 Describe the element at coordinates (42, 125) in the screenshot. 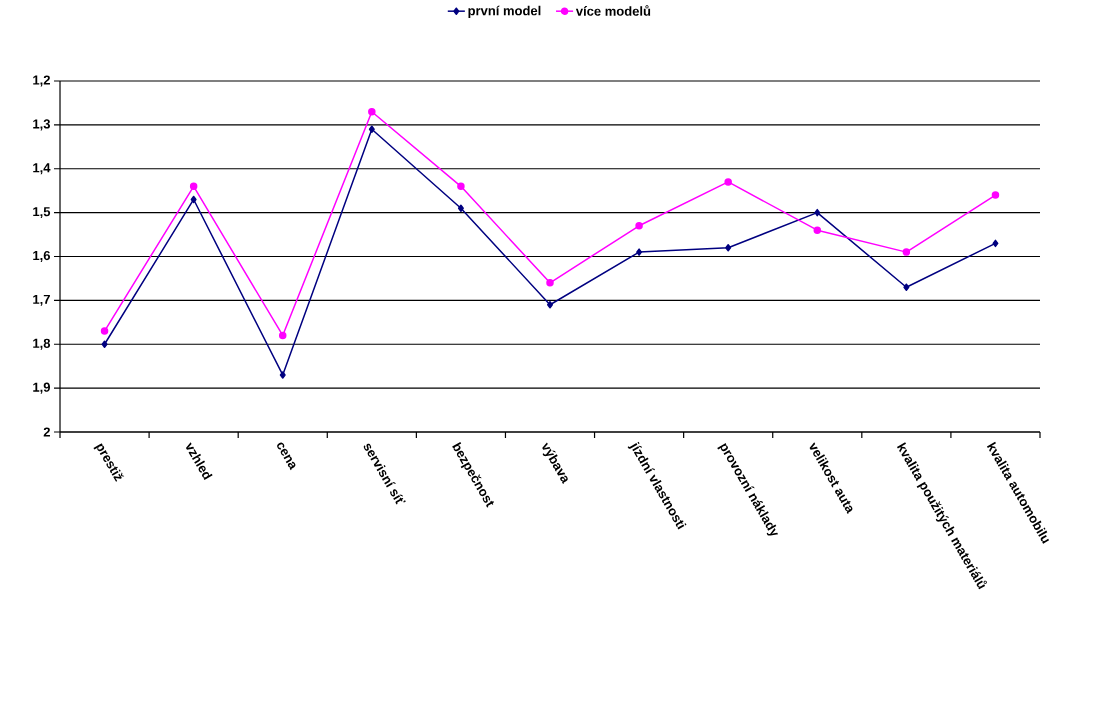

I see `y-tick-label: 1,3` at that location.